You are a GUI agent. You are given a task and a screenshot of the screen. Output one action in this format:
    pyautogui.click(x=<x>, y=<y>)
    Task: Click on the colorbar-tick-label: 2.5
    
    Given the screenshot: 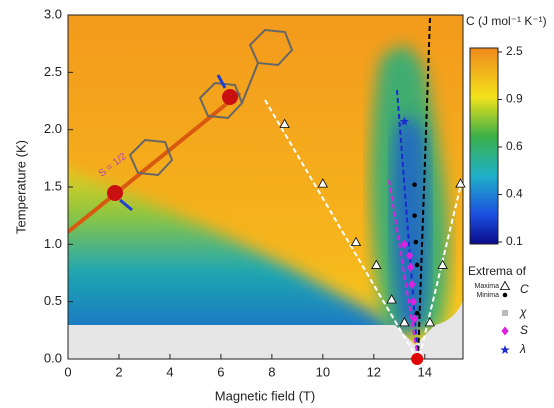 What is the action you would take?
    pyautogui.click(x=514, y=51)
    